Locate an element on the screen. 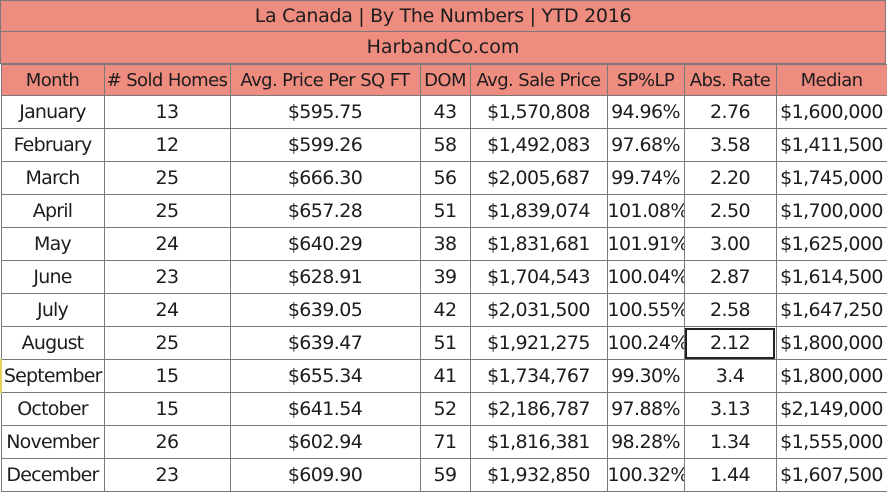 The height and width of the screenshot is (492, 887). dom-cell: 41 is located at coordinates (445, 376).